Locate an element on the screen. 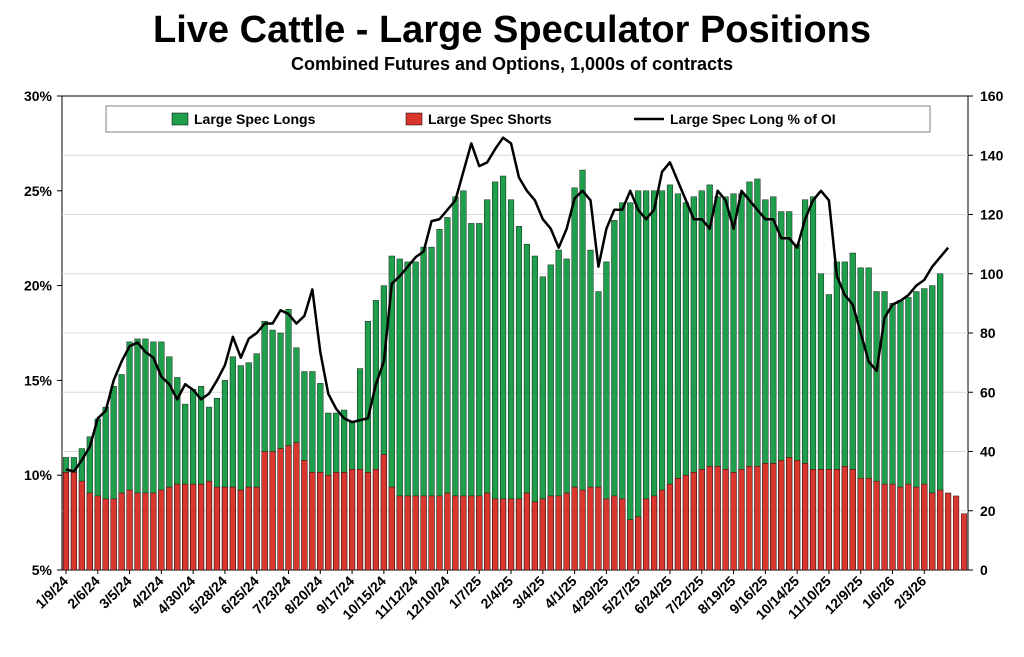  x-tick-label: 3/4/25 is located at coordinates (528, 592).